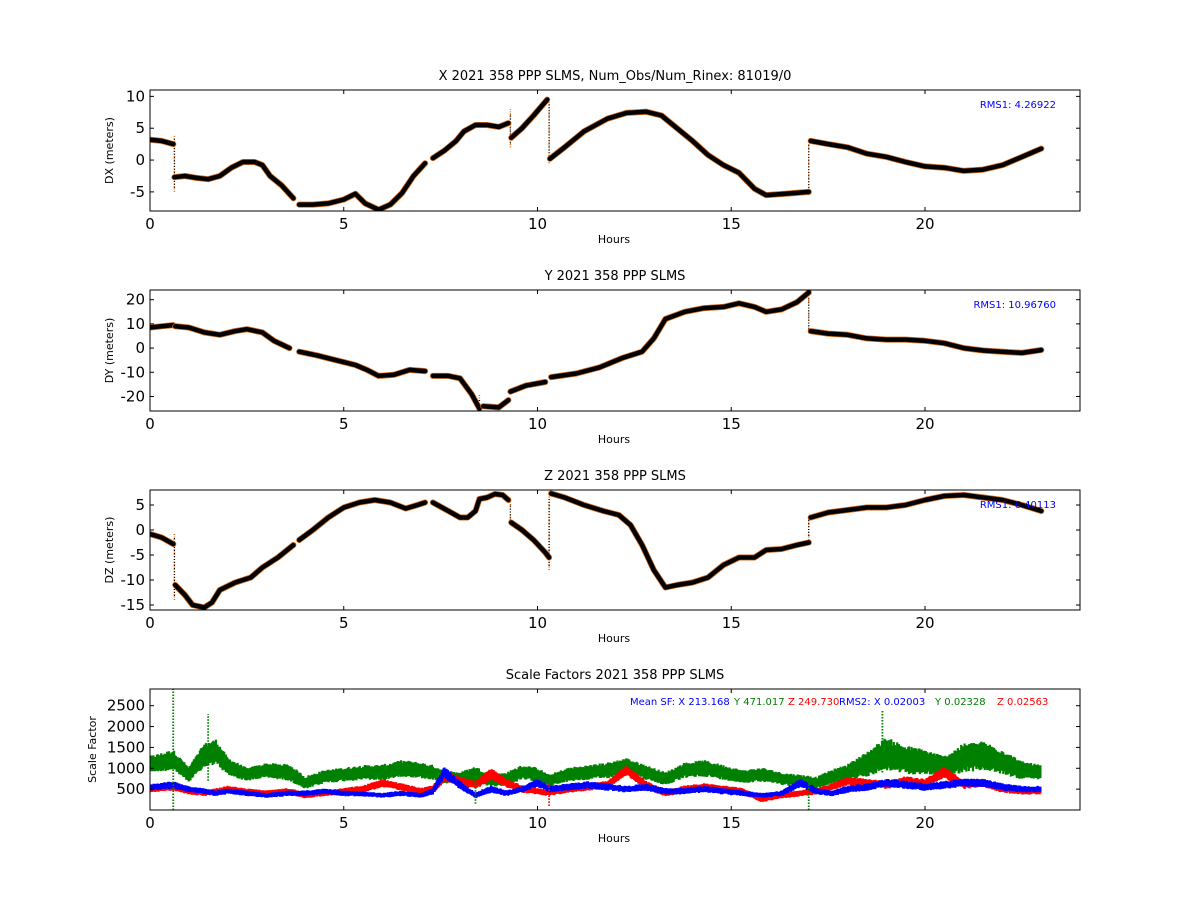  I want to click on scale-factor-stat: Z 249.730, so click(813, 702).